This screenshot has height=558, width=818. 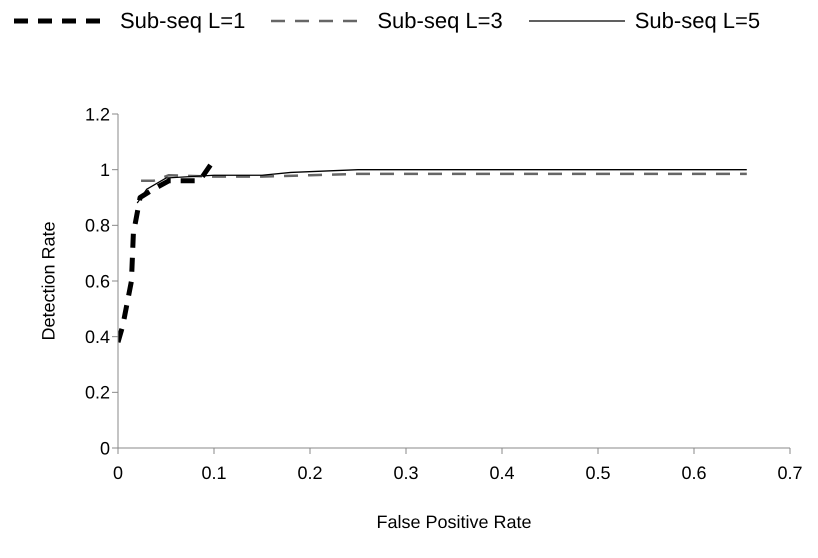 What do you see at coordinates (97, 337) in the screenshot?
I see `y-tick-label: 0.4` at bounding box center [97, 337].